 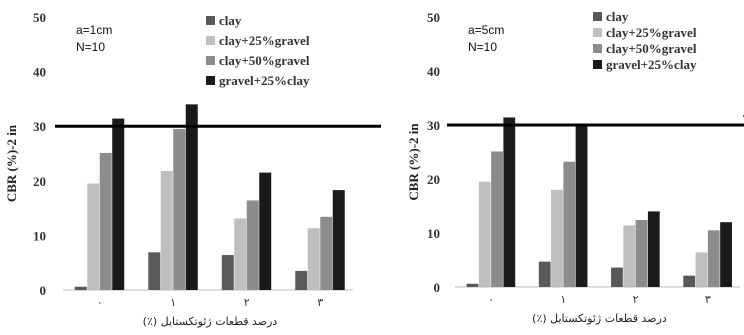 What do you see at coordinates (94, 30) in the screenshot?
I see `parameter-annotation: a=1cm` at bounding box center [94, 30].